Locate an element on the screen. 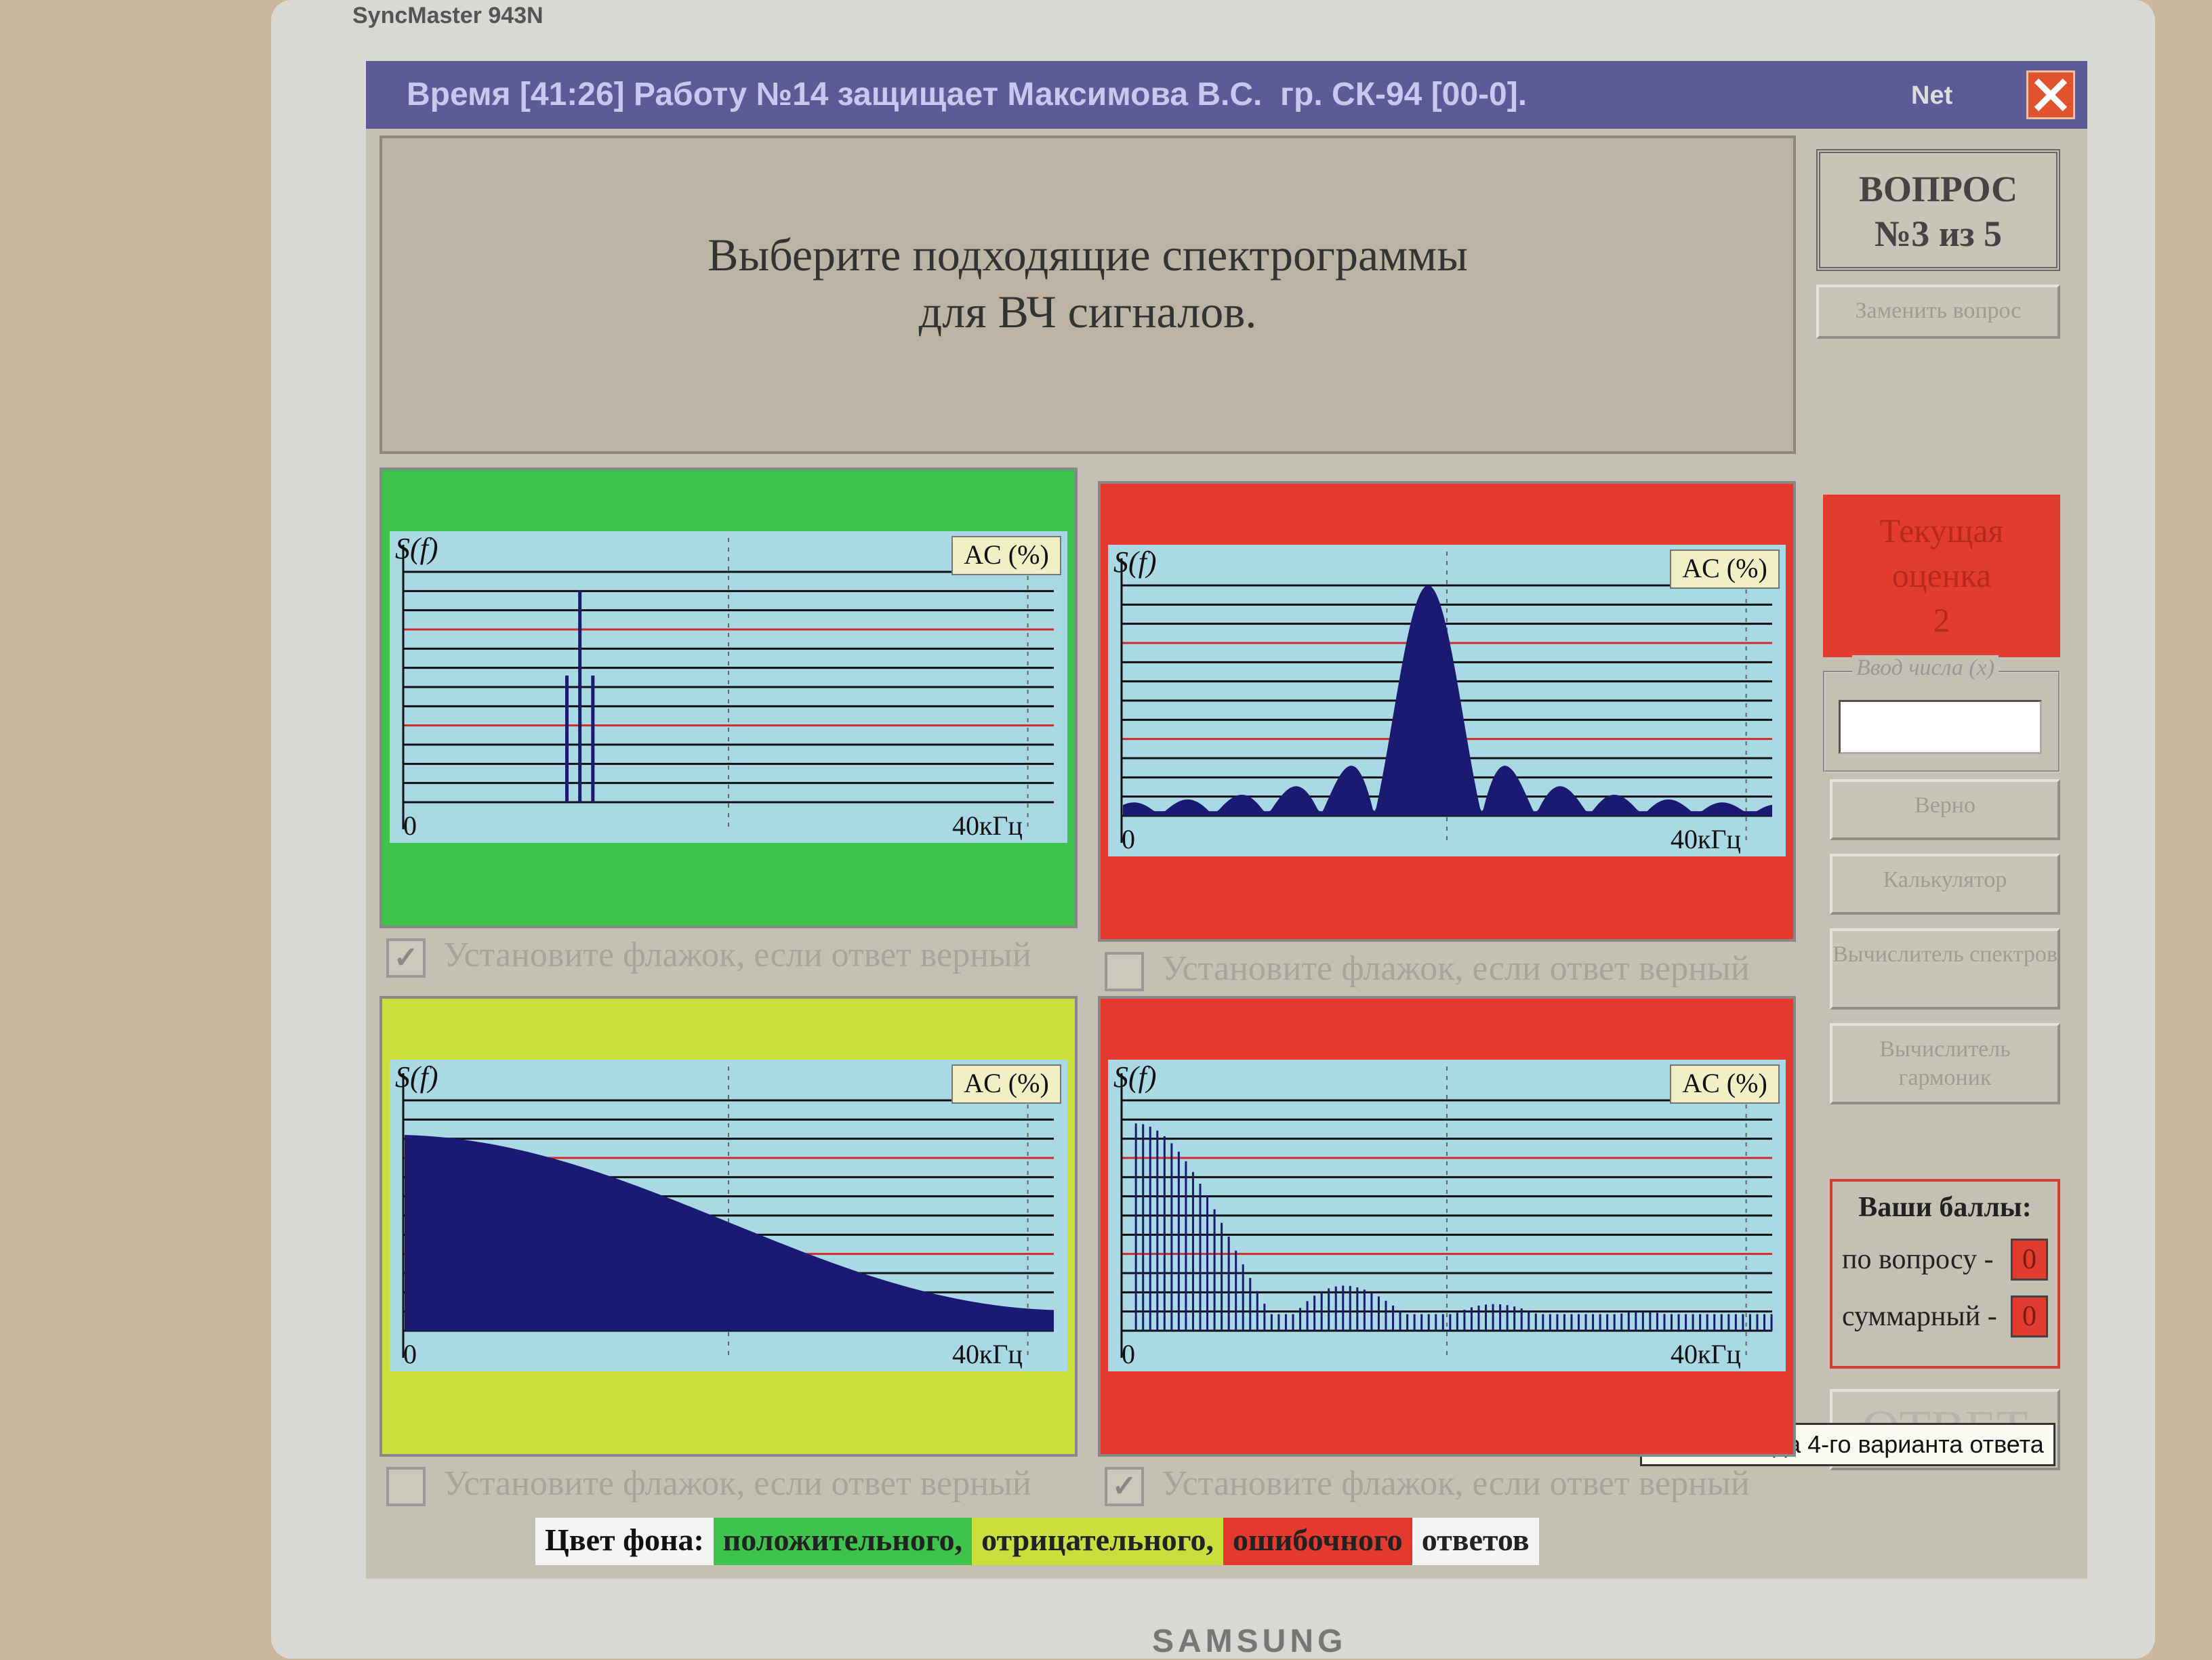  input-group: Ввод числа (x) is located at coordinates (1941, 713).